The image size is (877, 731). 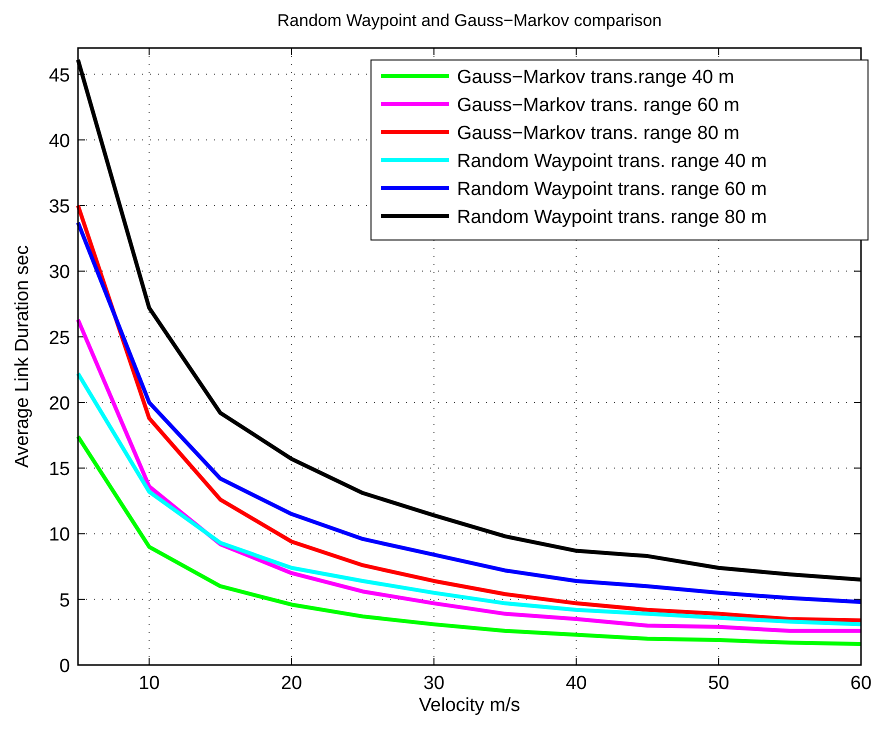 What do you see at coordinates (59, 141) in the screenshot?
I see `y-tick-label: 40` at bounding box center [59, 141].